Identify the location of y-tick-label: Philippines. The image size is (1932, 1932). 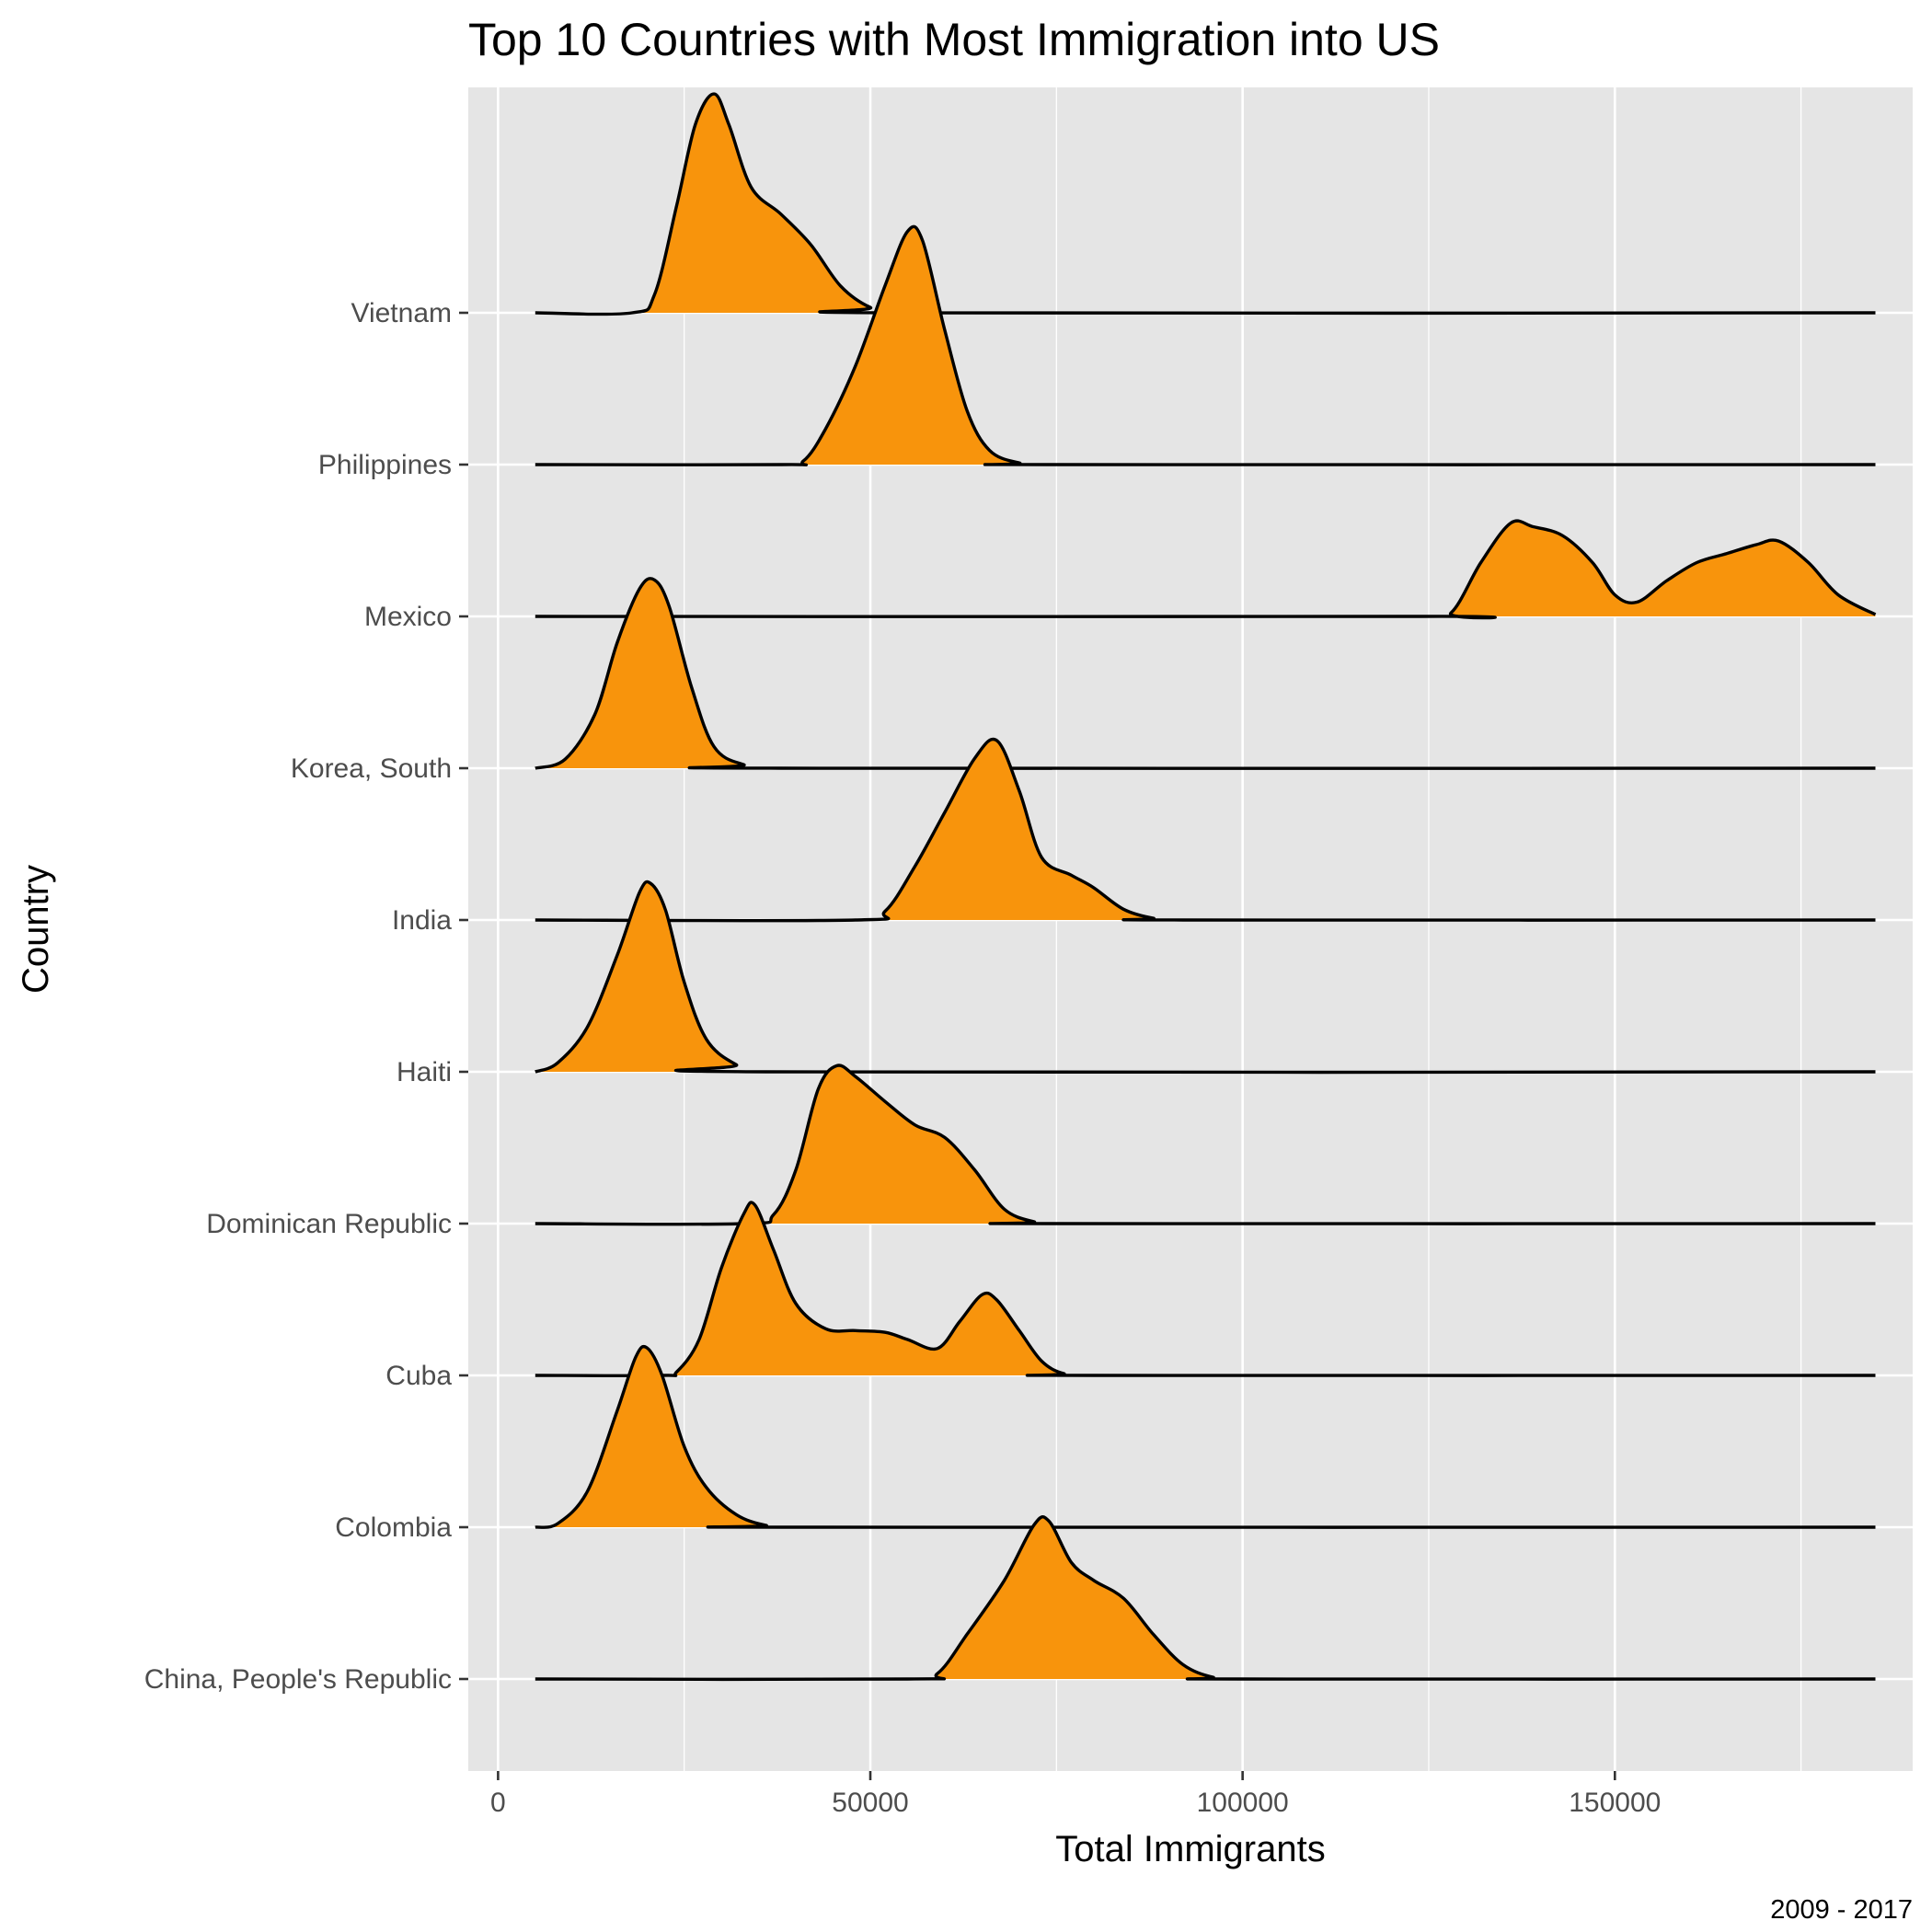
(385, 465).